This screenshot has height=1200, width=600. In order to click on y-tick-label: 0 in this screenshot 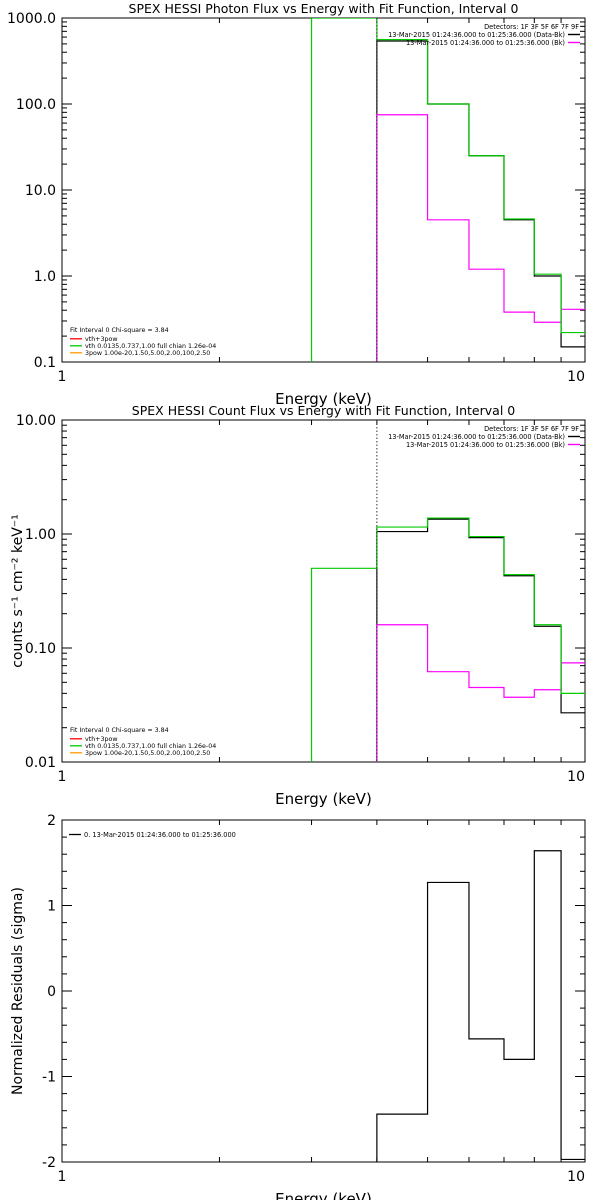, I will do `click(51, 992)`.